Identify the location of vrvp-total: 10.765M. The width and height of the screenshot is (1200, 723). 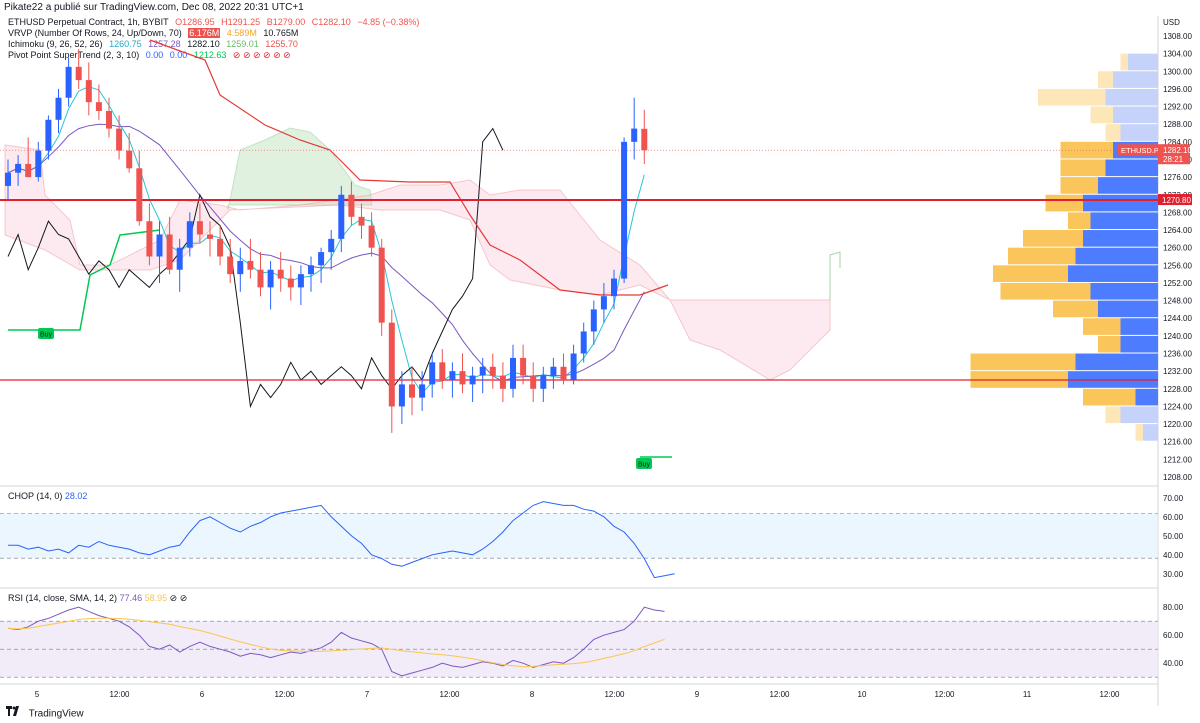
(281, 33).